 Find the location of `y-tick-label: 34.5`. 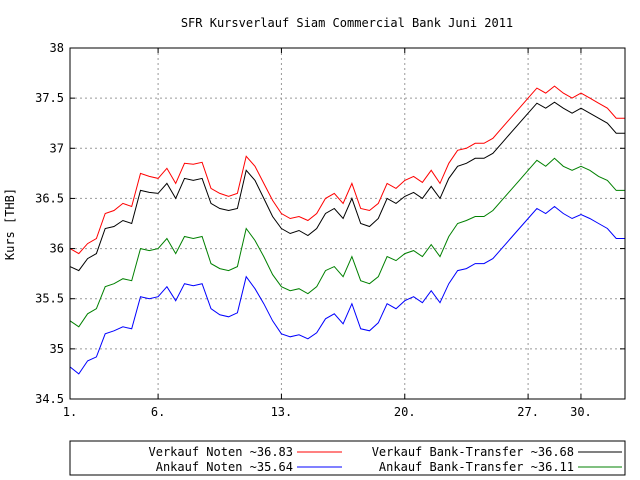

y-tick-label: 34.5 is located at coordinates (49, 399).